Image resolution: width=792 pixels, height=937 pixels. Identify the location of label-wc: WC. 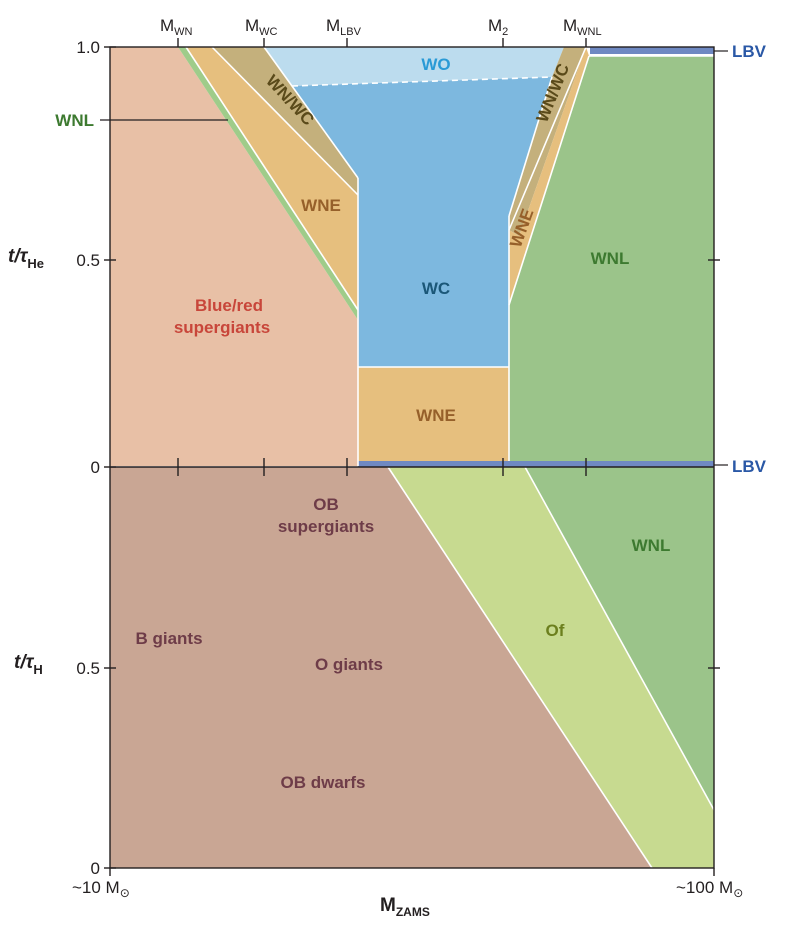
(436, 288).